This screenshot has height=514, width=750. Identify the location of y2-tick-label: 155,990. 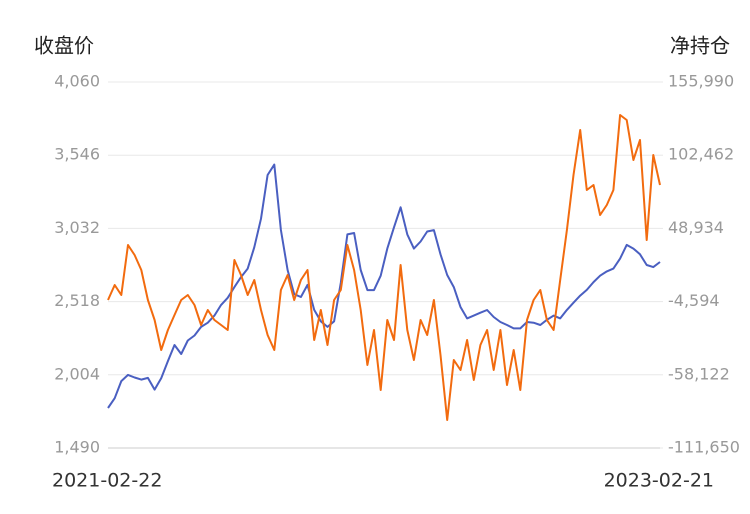
(701, 81).